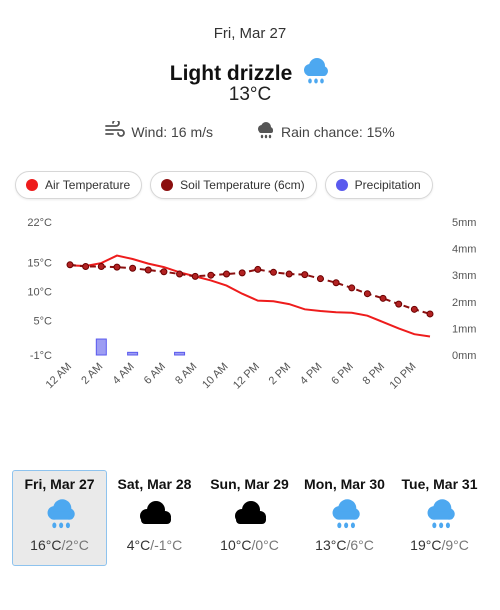 The image size is (500, 610). What do you see at coordinates (464, 223) in the screenshot?
I see `right-axis-tick: 5mm` at bounding box center [464, 223].